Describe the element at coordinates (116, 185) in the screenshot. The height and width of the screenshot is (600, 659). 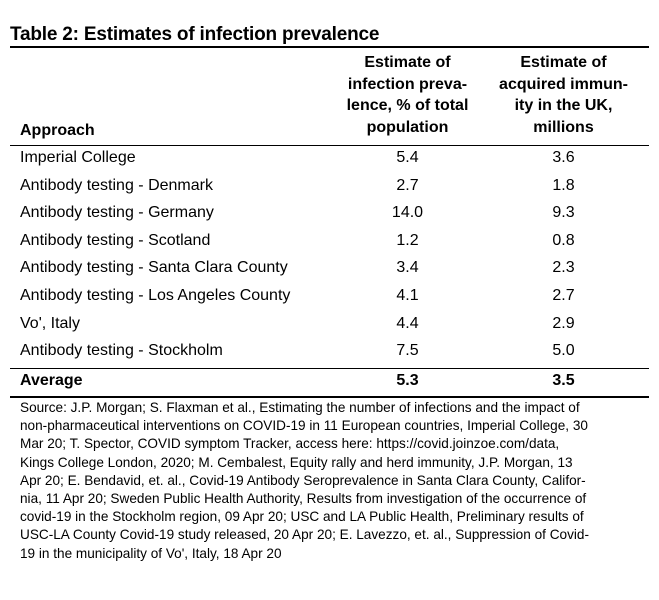
I see `cell-approach: Antibody testing - Denmark` at that location.